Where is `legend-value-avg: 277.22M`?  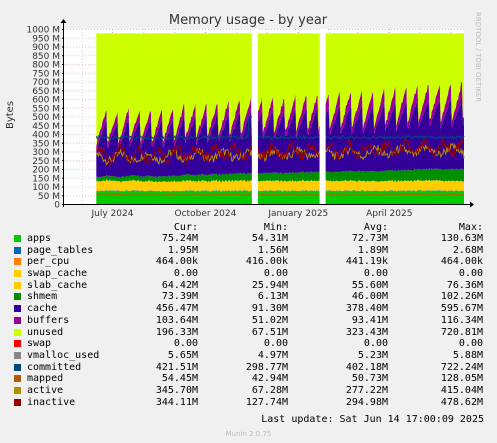 legend-value-avg: 277.22M is located at coordinates (366, 390).